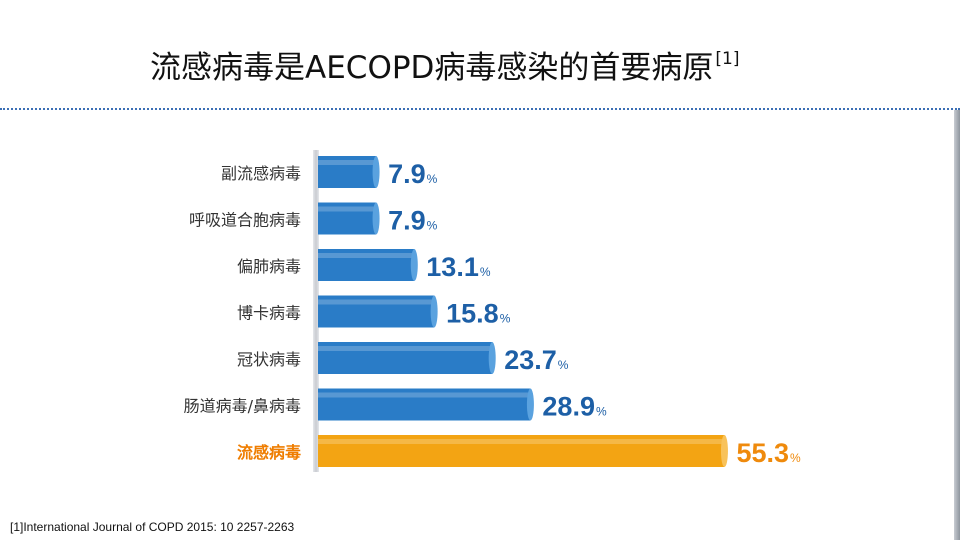 The width and height of the screenshot is (960, 540). Describe the element at coordinates (574, 407) in the screenshot. I see `data-label: 28.9%` at that location.